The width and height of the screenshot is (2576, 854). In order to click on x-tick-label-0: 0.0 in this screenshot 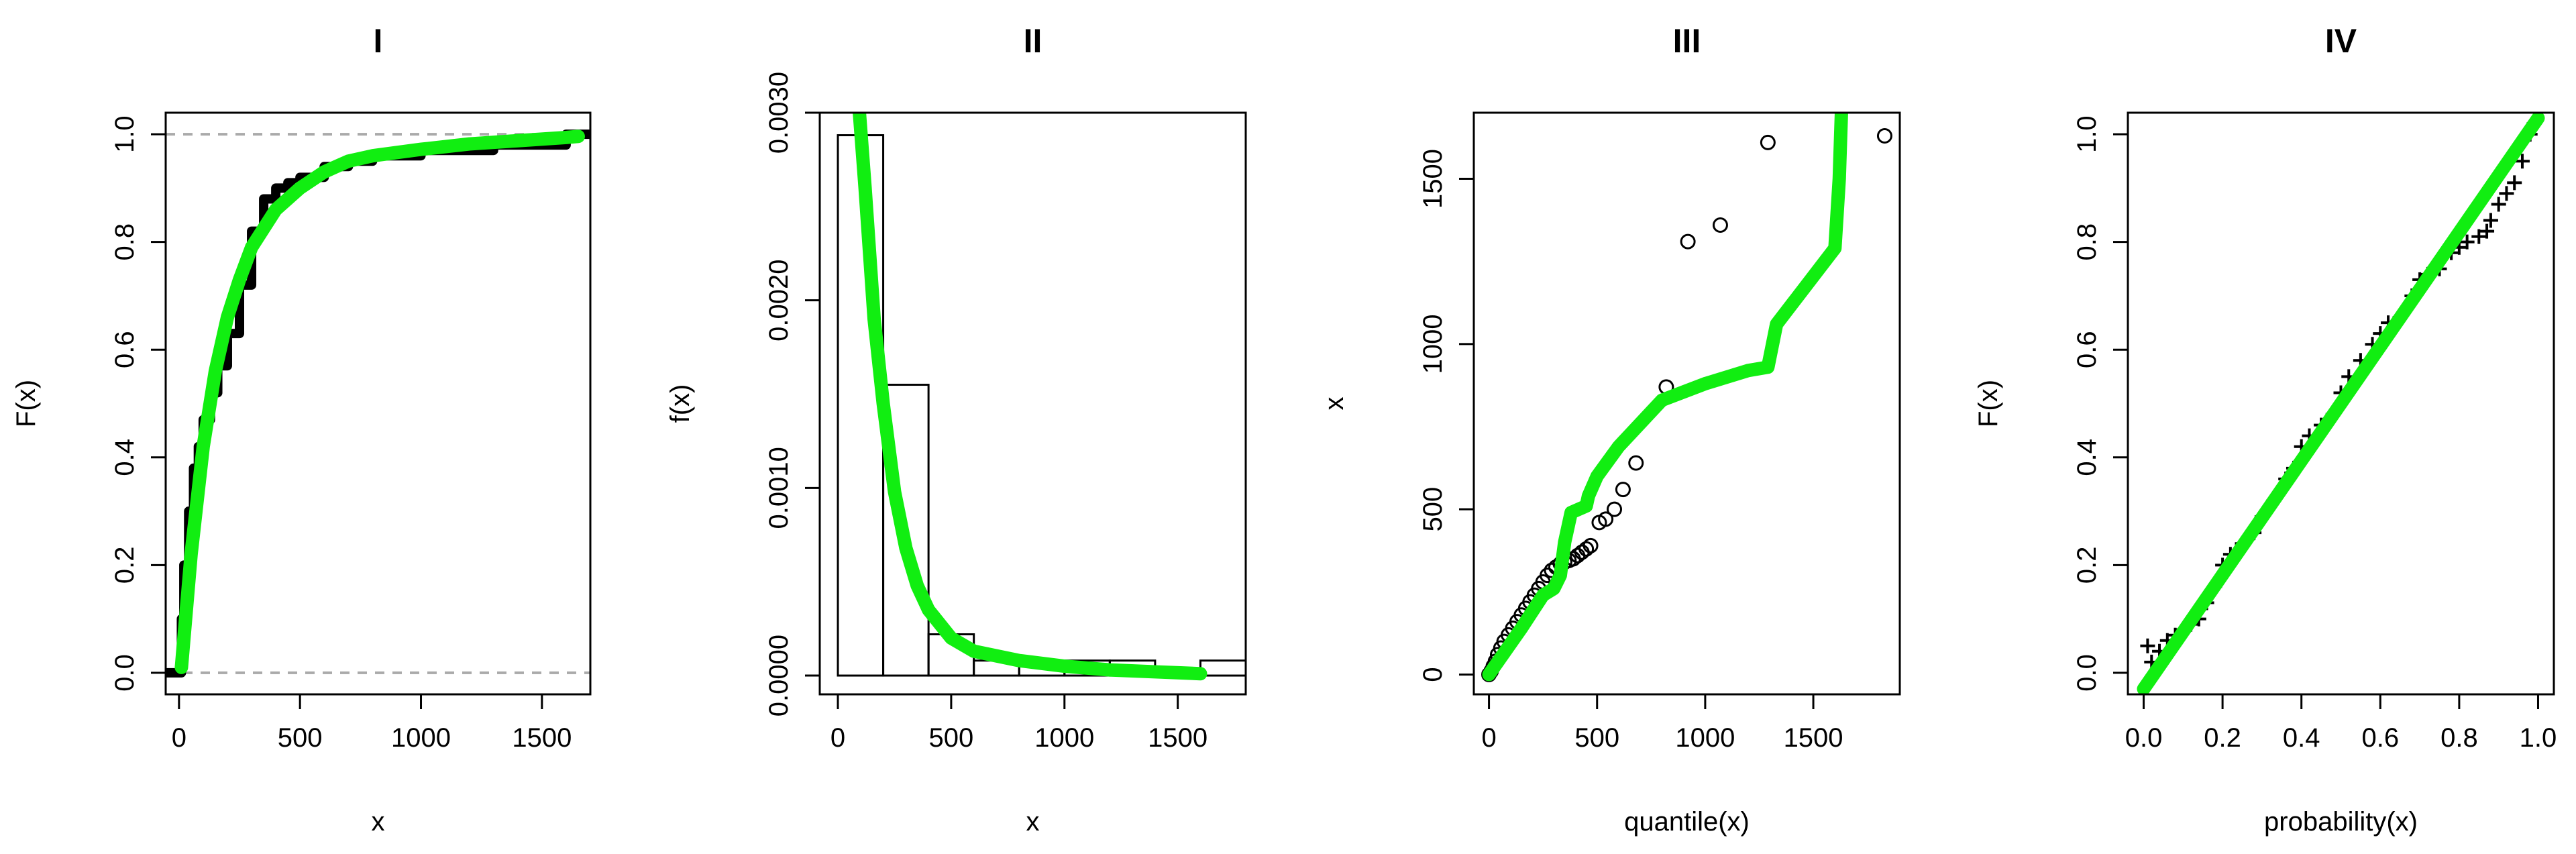, I will do `click(2144, 738)`.